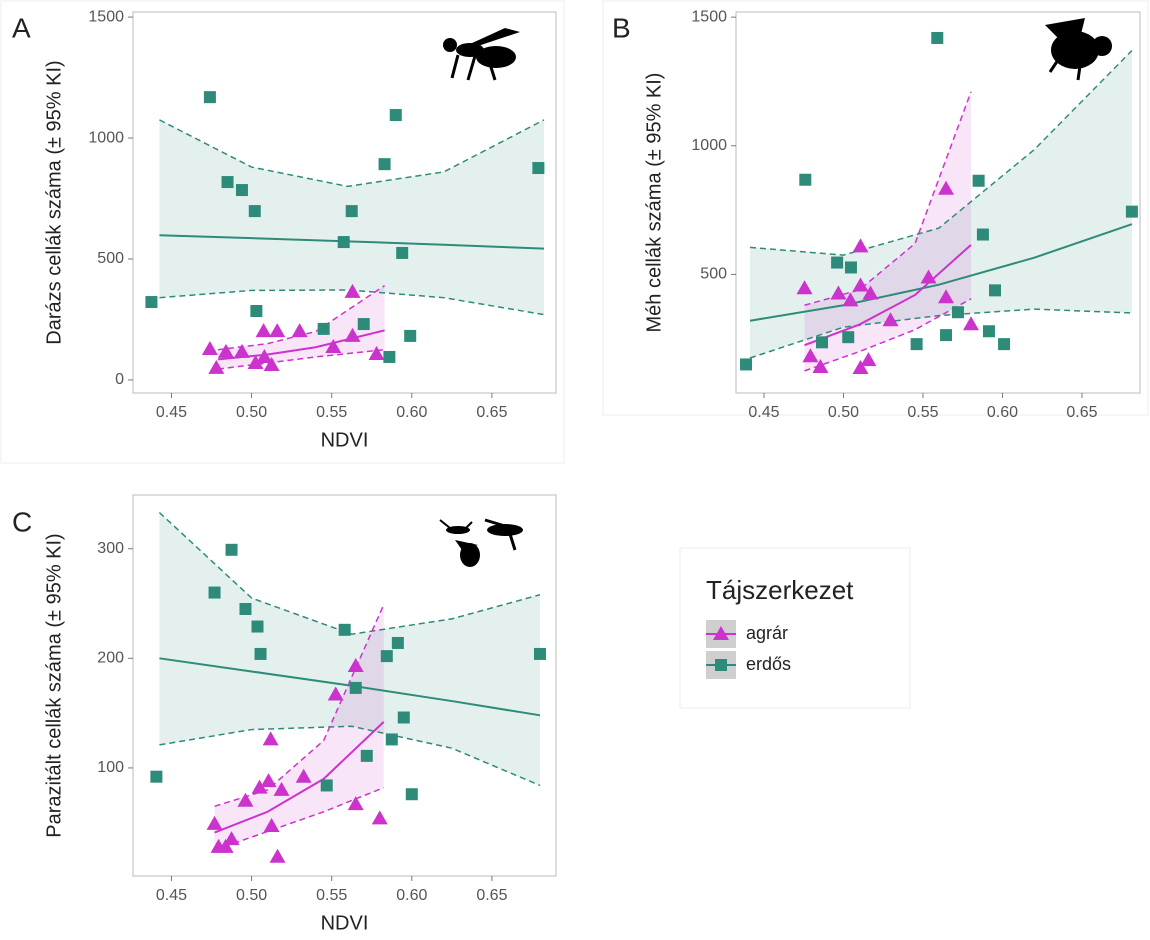 The height and width of the screenshot is (940, 1150). Describe the element at coordinates (621, 27) in the screenshot. I see `panel-letter: B` at that location.